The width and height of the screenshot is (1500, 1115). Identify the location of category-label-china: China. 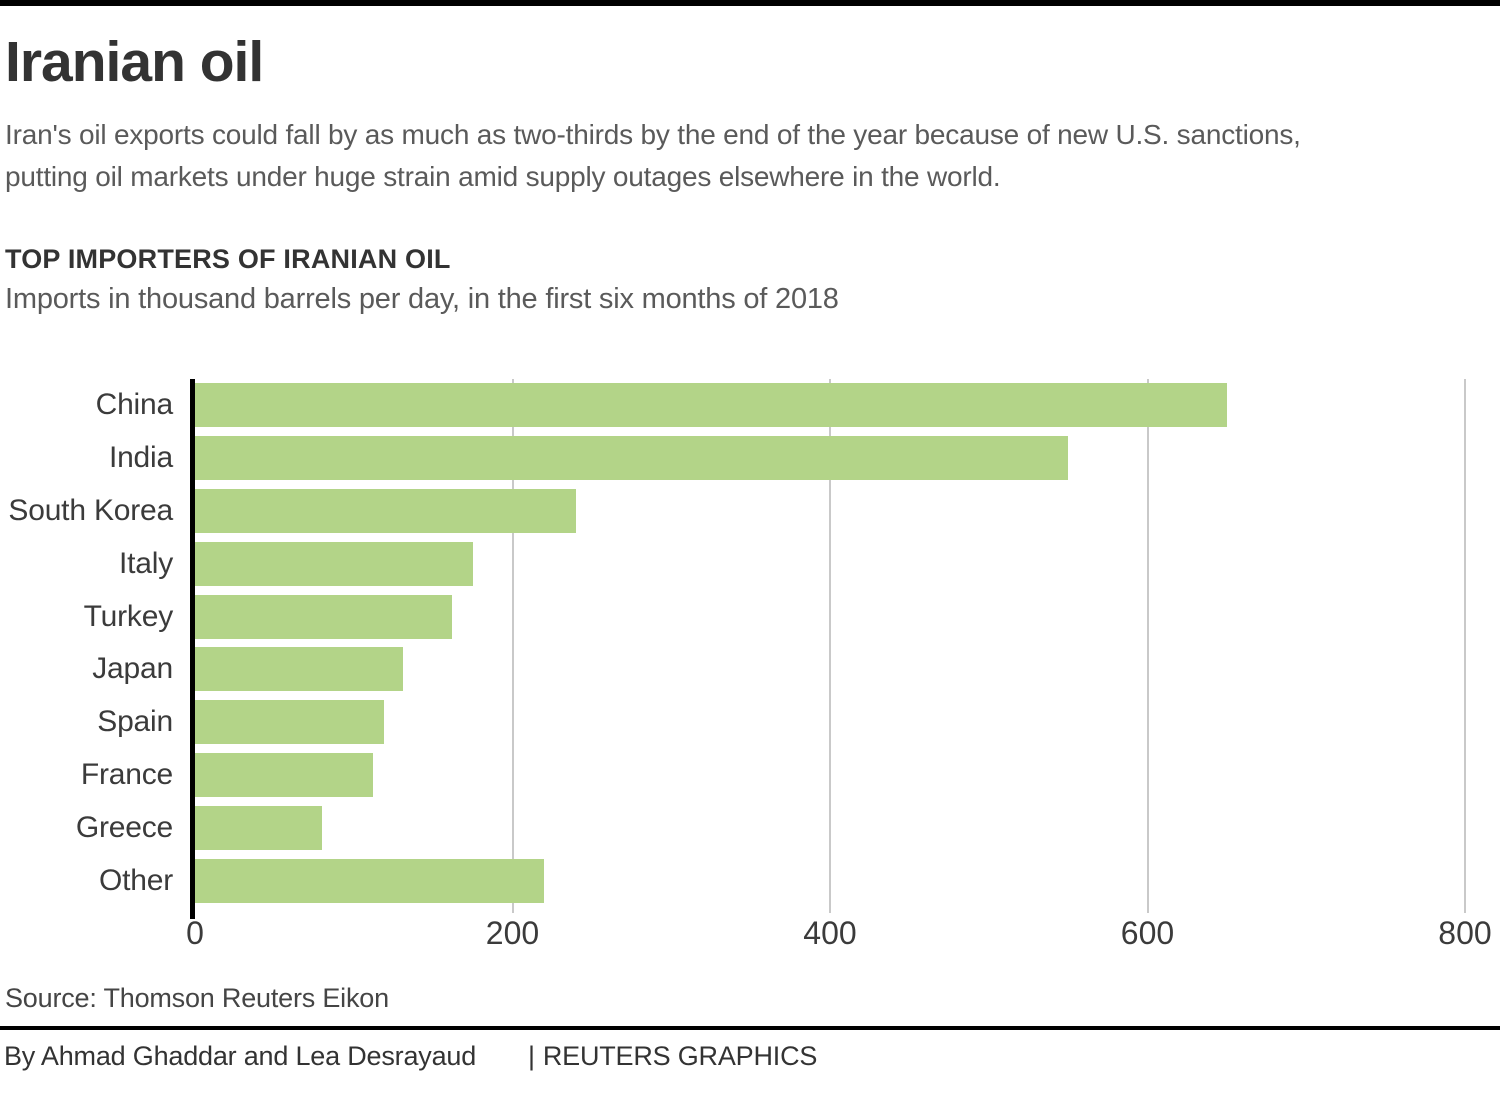
(134, 405).